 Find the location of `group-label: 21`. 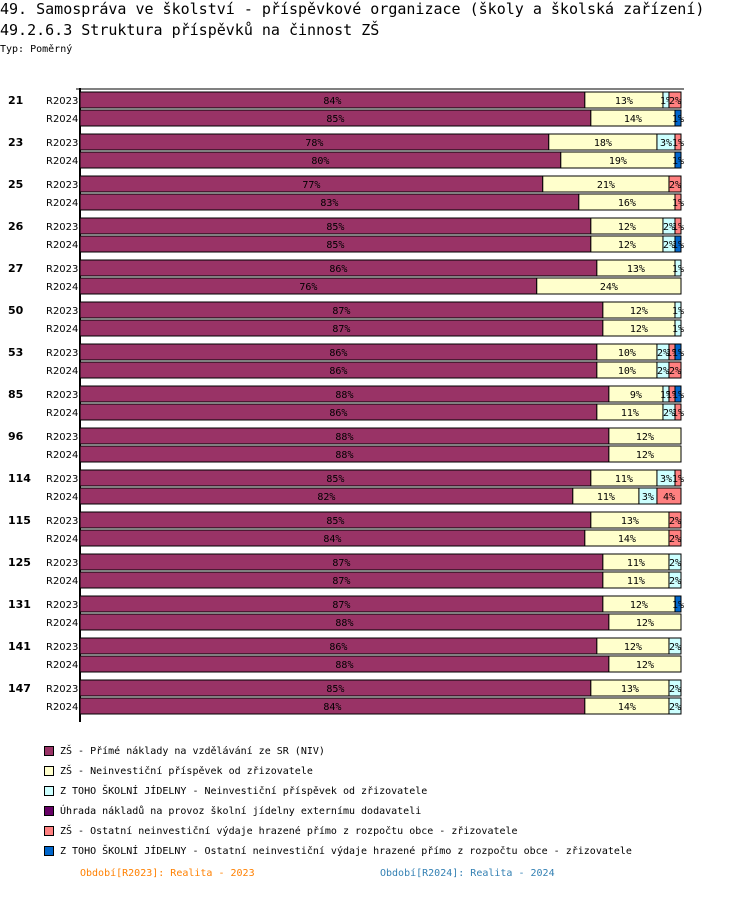

group-label: 21 is located at coordinates (15, 100).